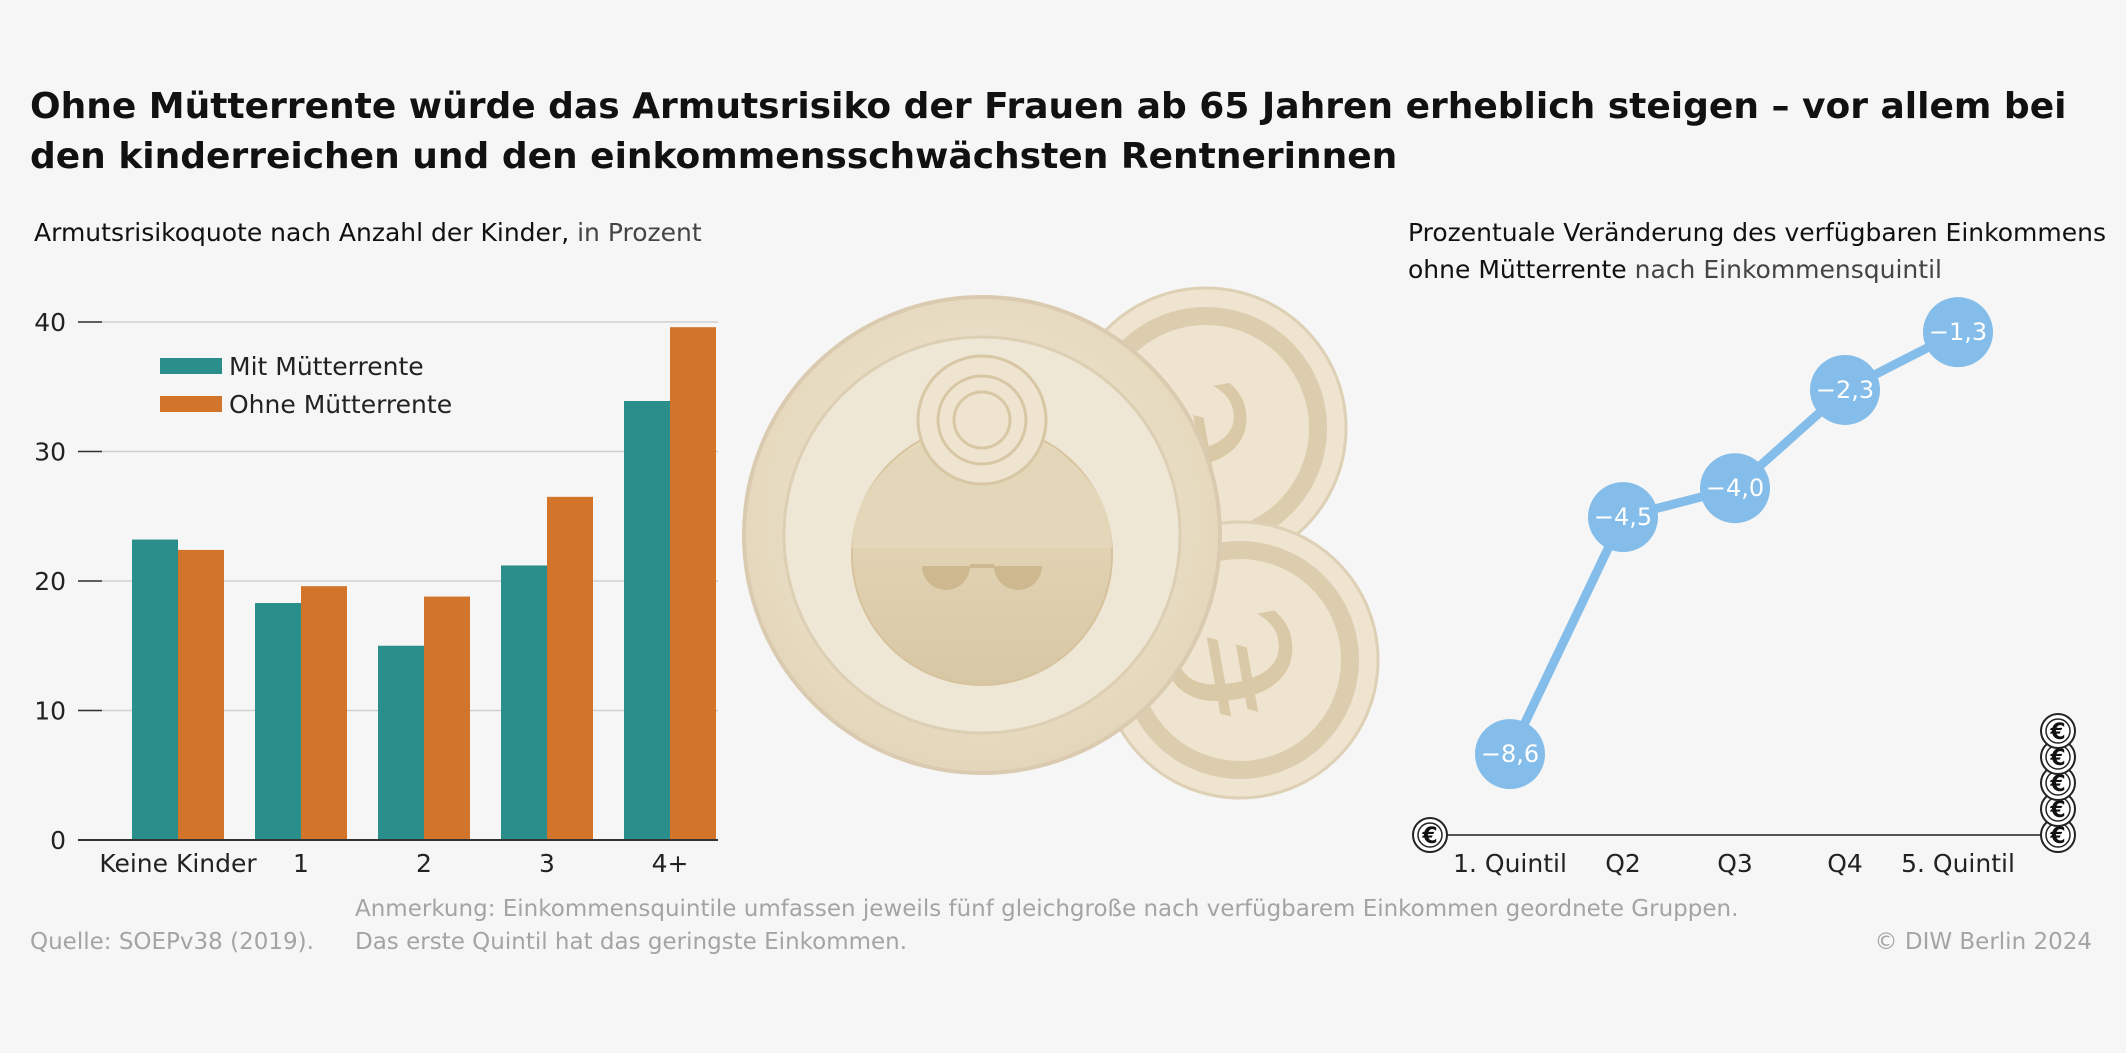 This screenshot has height=1053, width=2126. I want to click on x-tick-label: 2, so click(424, 863).